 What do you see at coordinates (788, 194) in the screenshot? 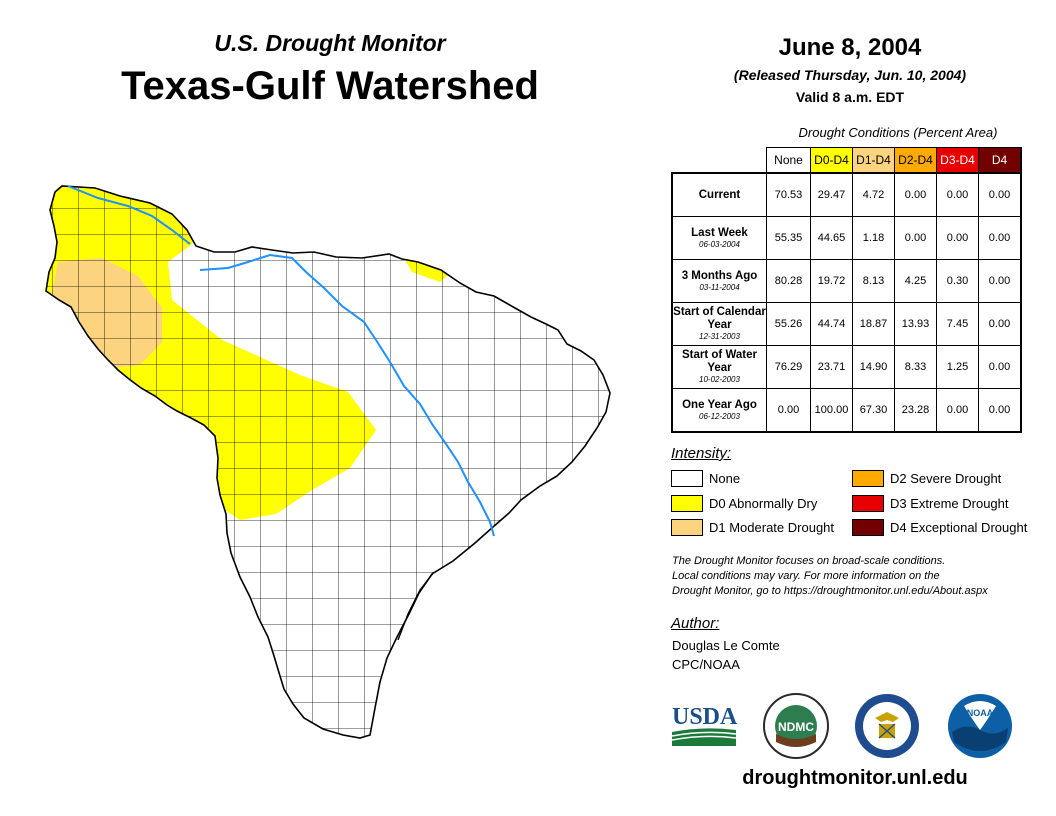
I see `table-cell: 70.53` at bounding box center [788, 194].